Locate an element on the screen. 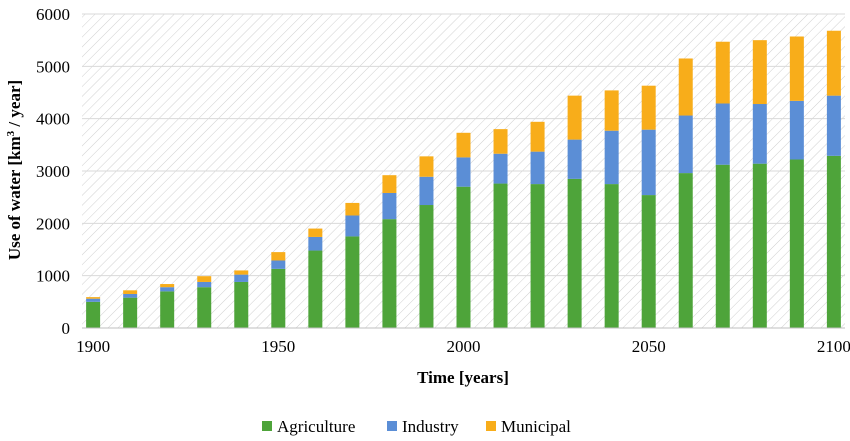 This screenshot has width=850, height=441. bar-municipal-2030 is located at coordinates (574, 117).